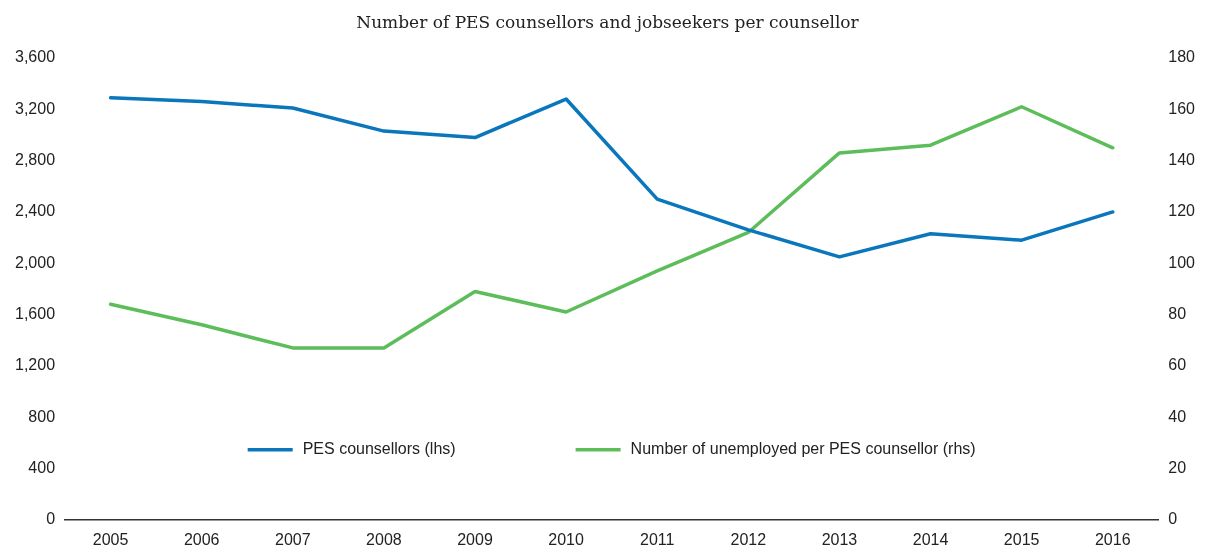  I want to click on y-tick-label: 3,200, so click(35, 108).